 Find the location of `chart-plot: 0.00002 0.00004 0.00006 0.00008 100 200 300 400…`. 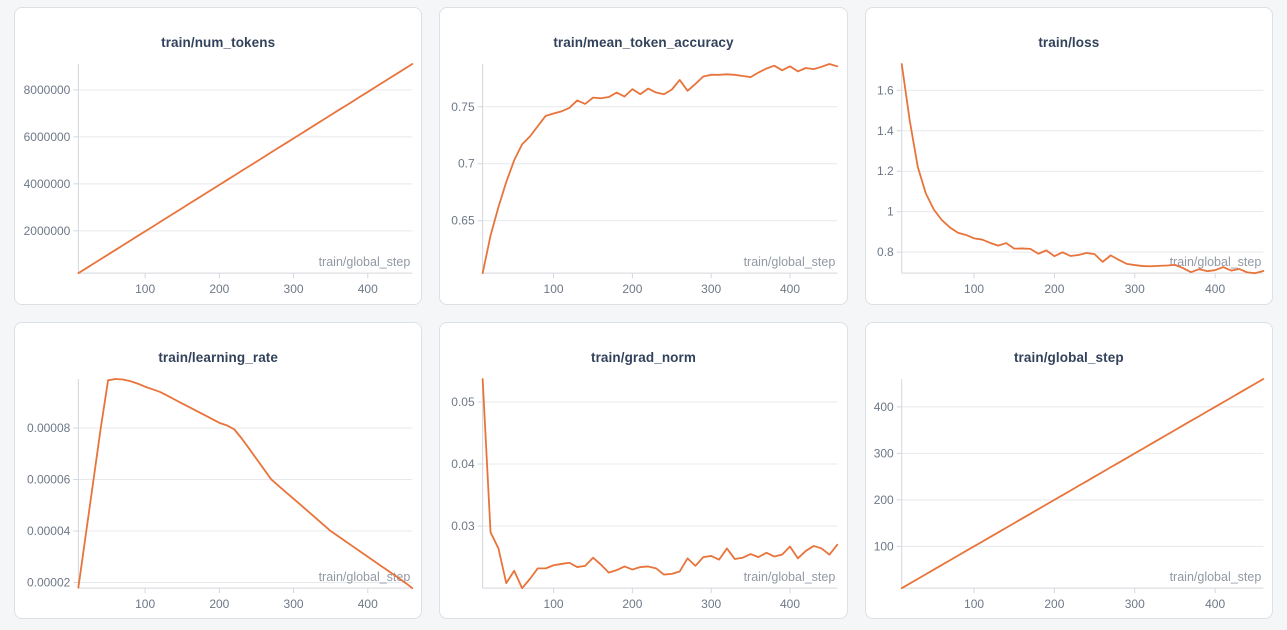

chart-plot: 0.00002 0.00004 0.00006 0.00008 100 200 300 400… is located at coordinates (218, 494).